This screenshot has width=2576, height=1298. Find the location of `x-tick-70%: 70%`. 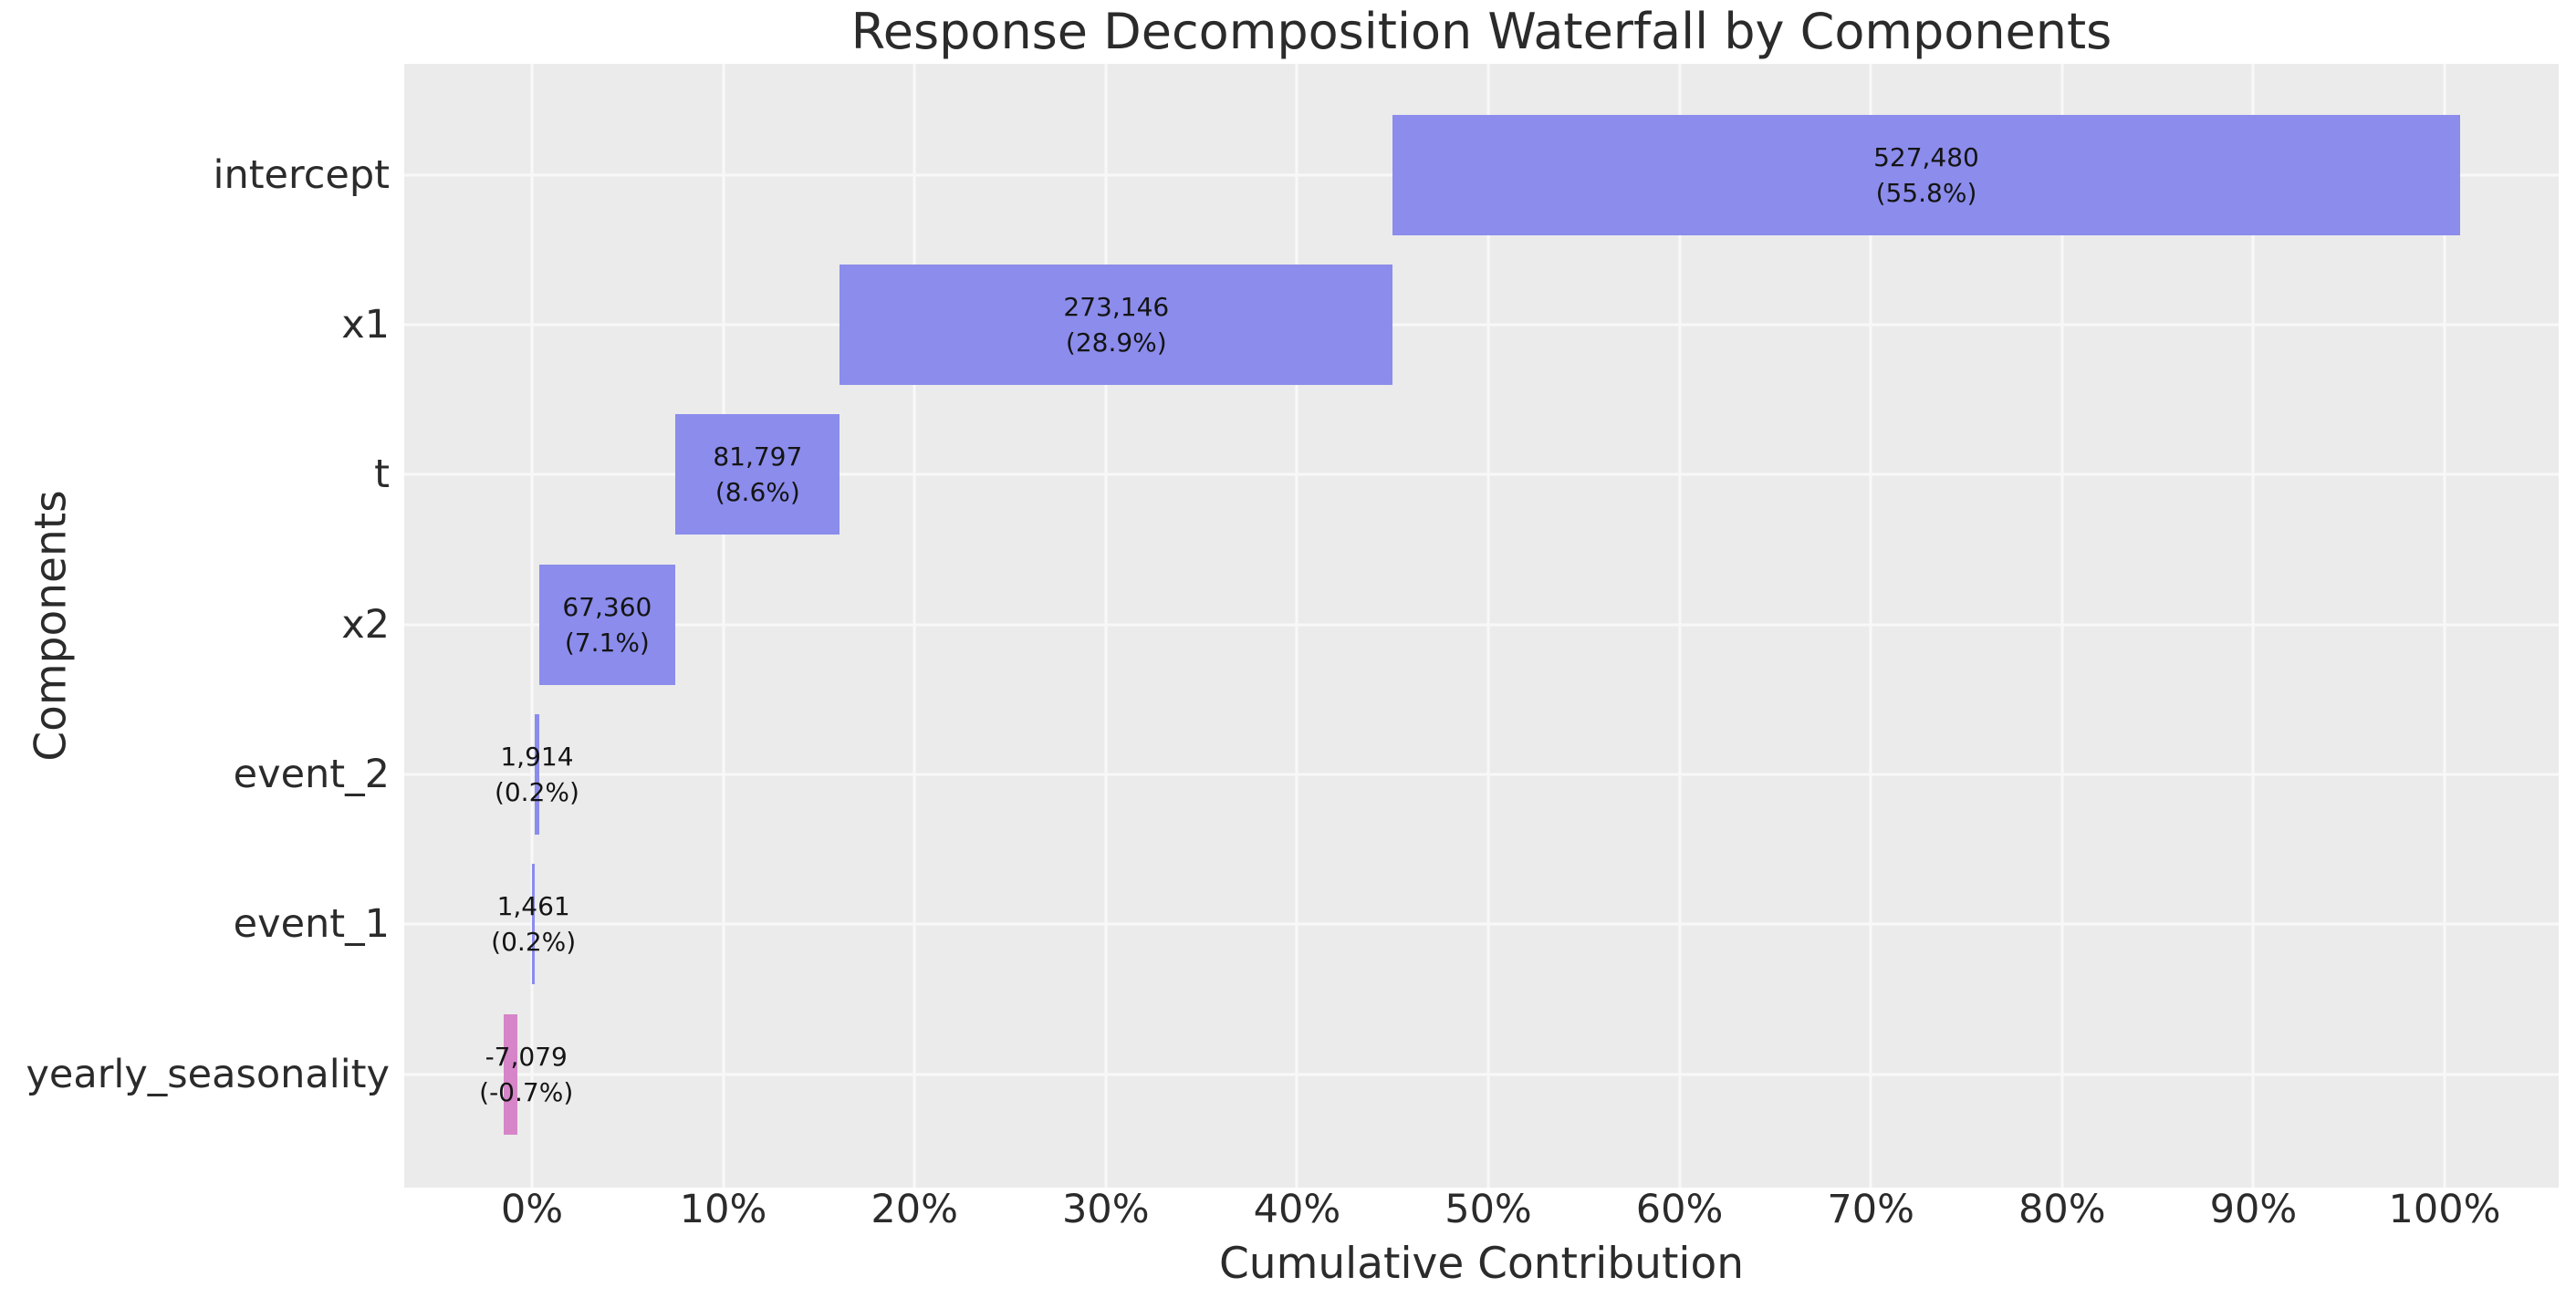

x-tick-70%: 70% is located at coordinates (1870, 1209).